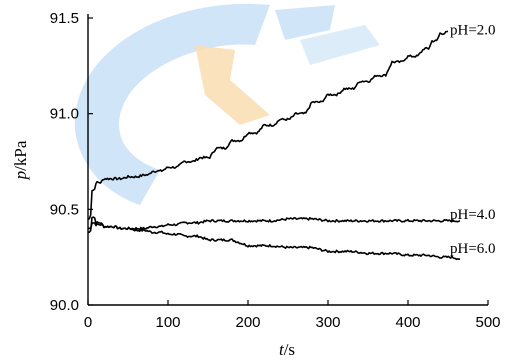 Image resolution: width=529 pixels, height=360 pixels. I want to click on y-axis-var: p, so click(20, 176).